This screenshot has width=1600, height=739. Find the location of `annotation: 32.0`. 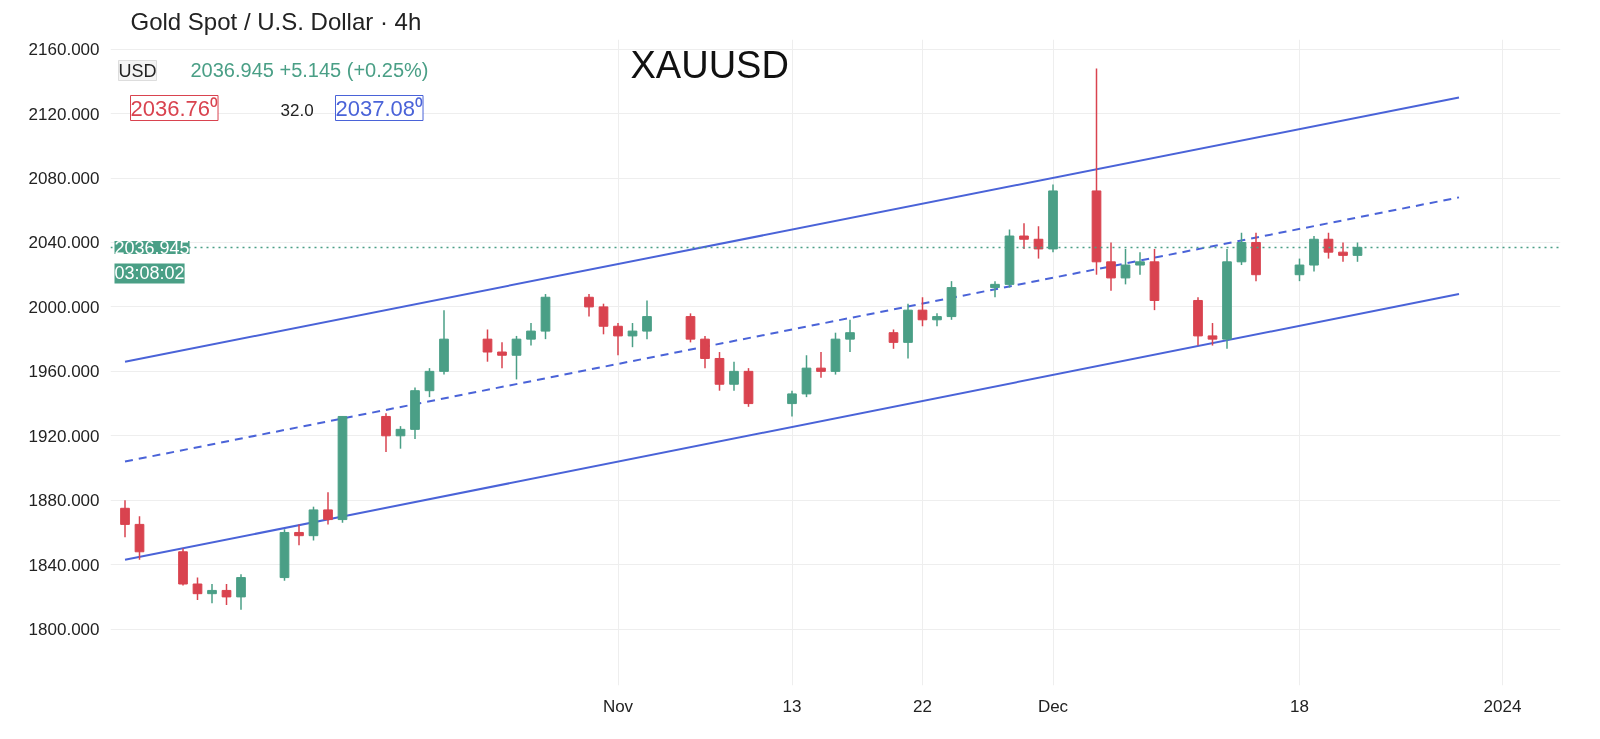

annotation: 32.0 is located at coordinates (297, 110).